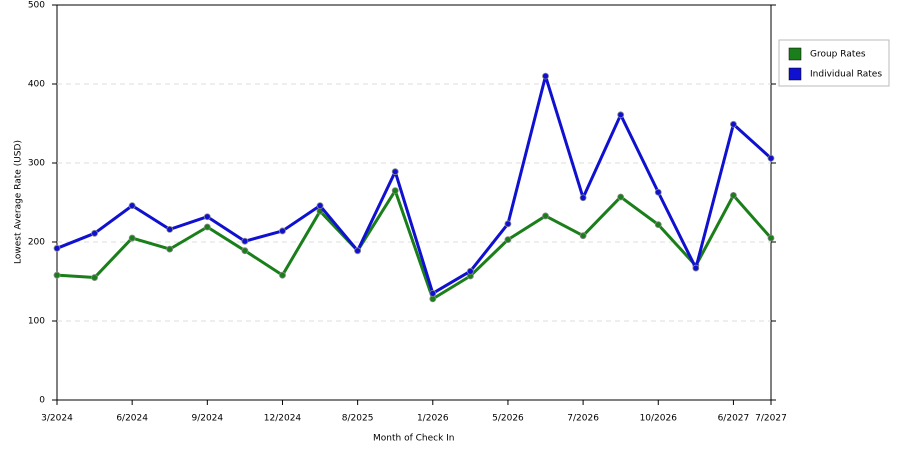 The height and width of the screenshot is (450, 900). I want to click on x-tick-label: 3/2024, so click(57, 419).